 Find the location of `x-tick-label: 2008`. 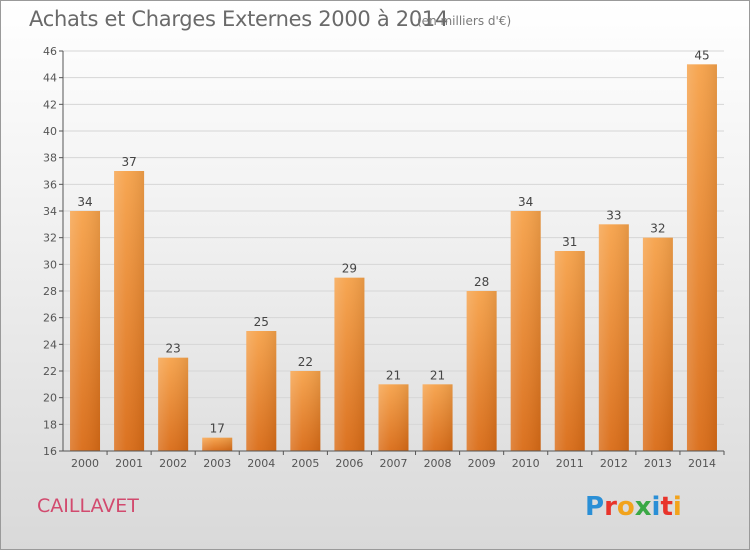

x-tick-label: 2008 is located at coordinates (438, 463).